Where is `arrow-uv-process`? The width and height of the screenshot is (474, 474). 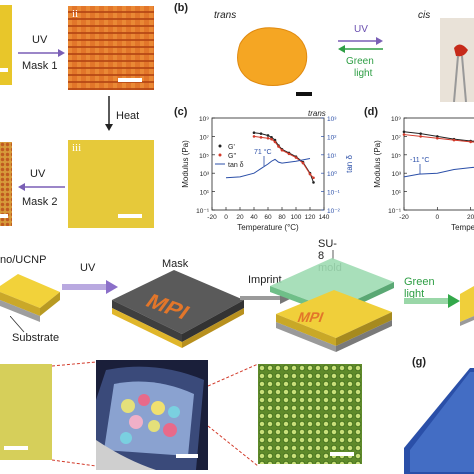
arrow-uv-process is located at coordinates (90, 287).